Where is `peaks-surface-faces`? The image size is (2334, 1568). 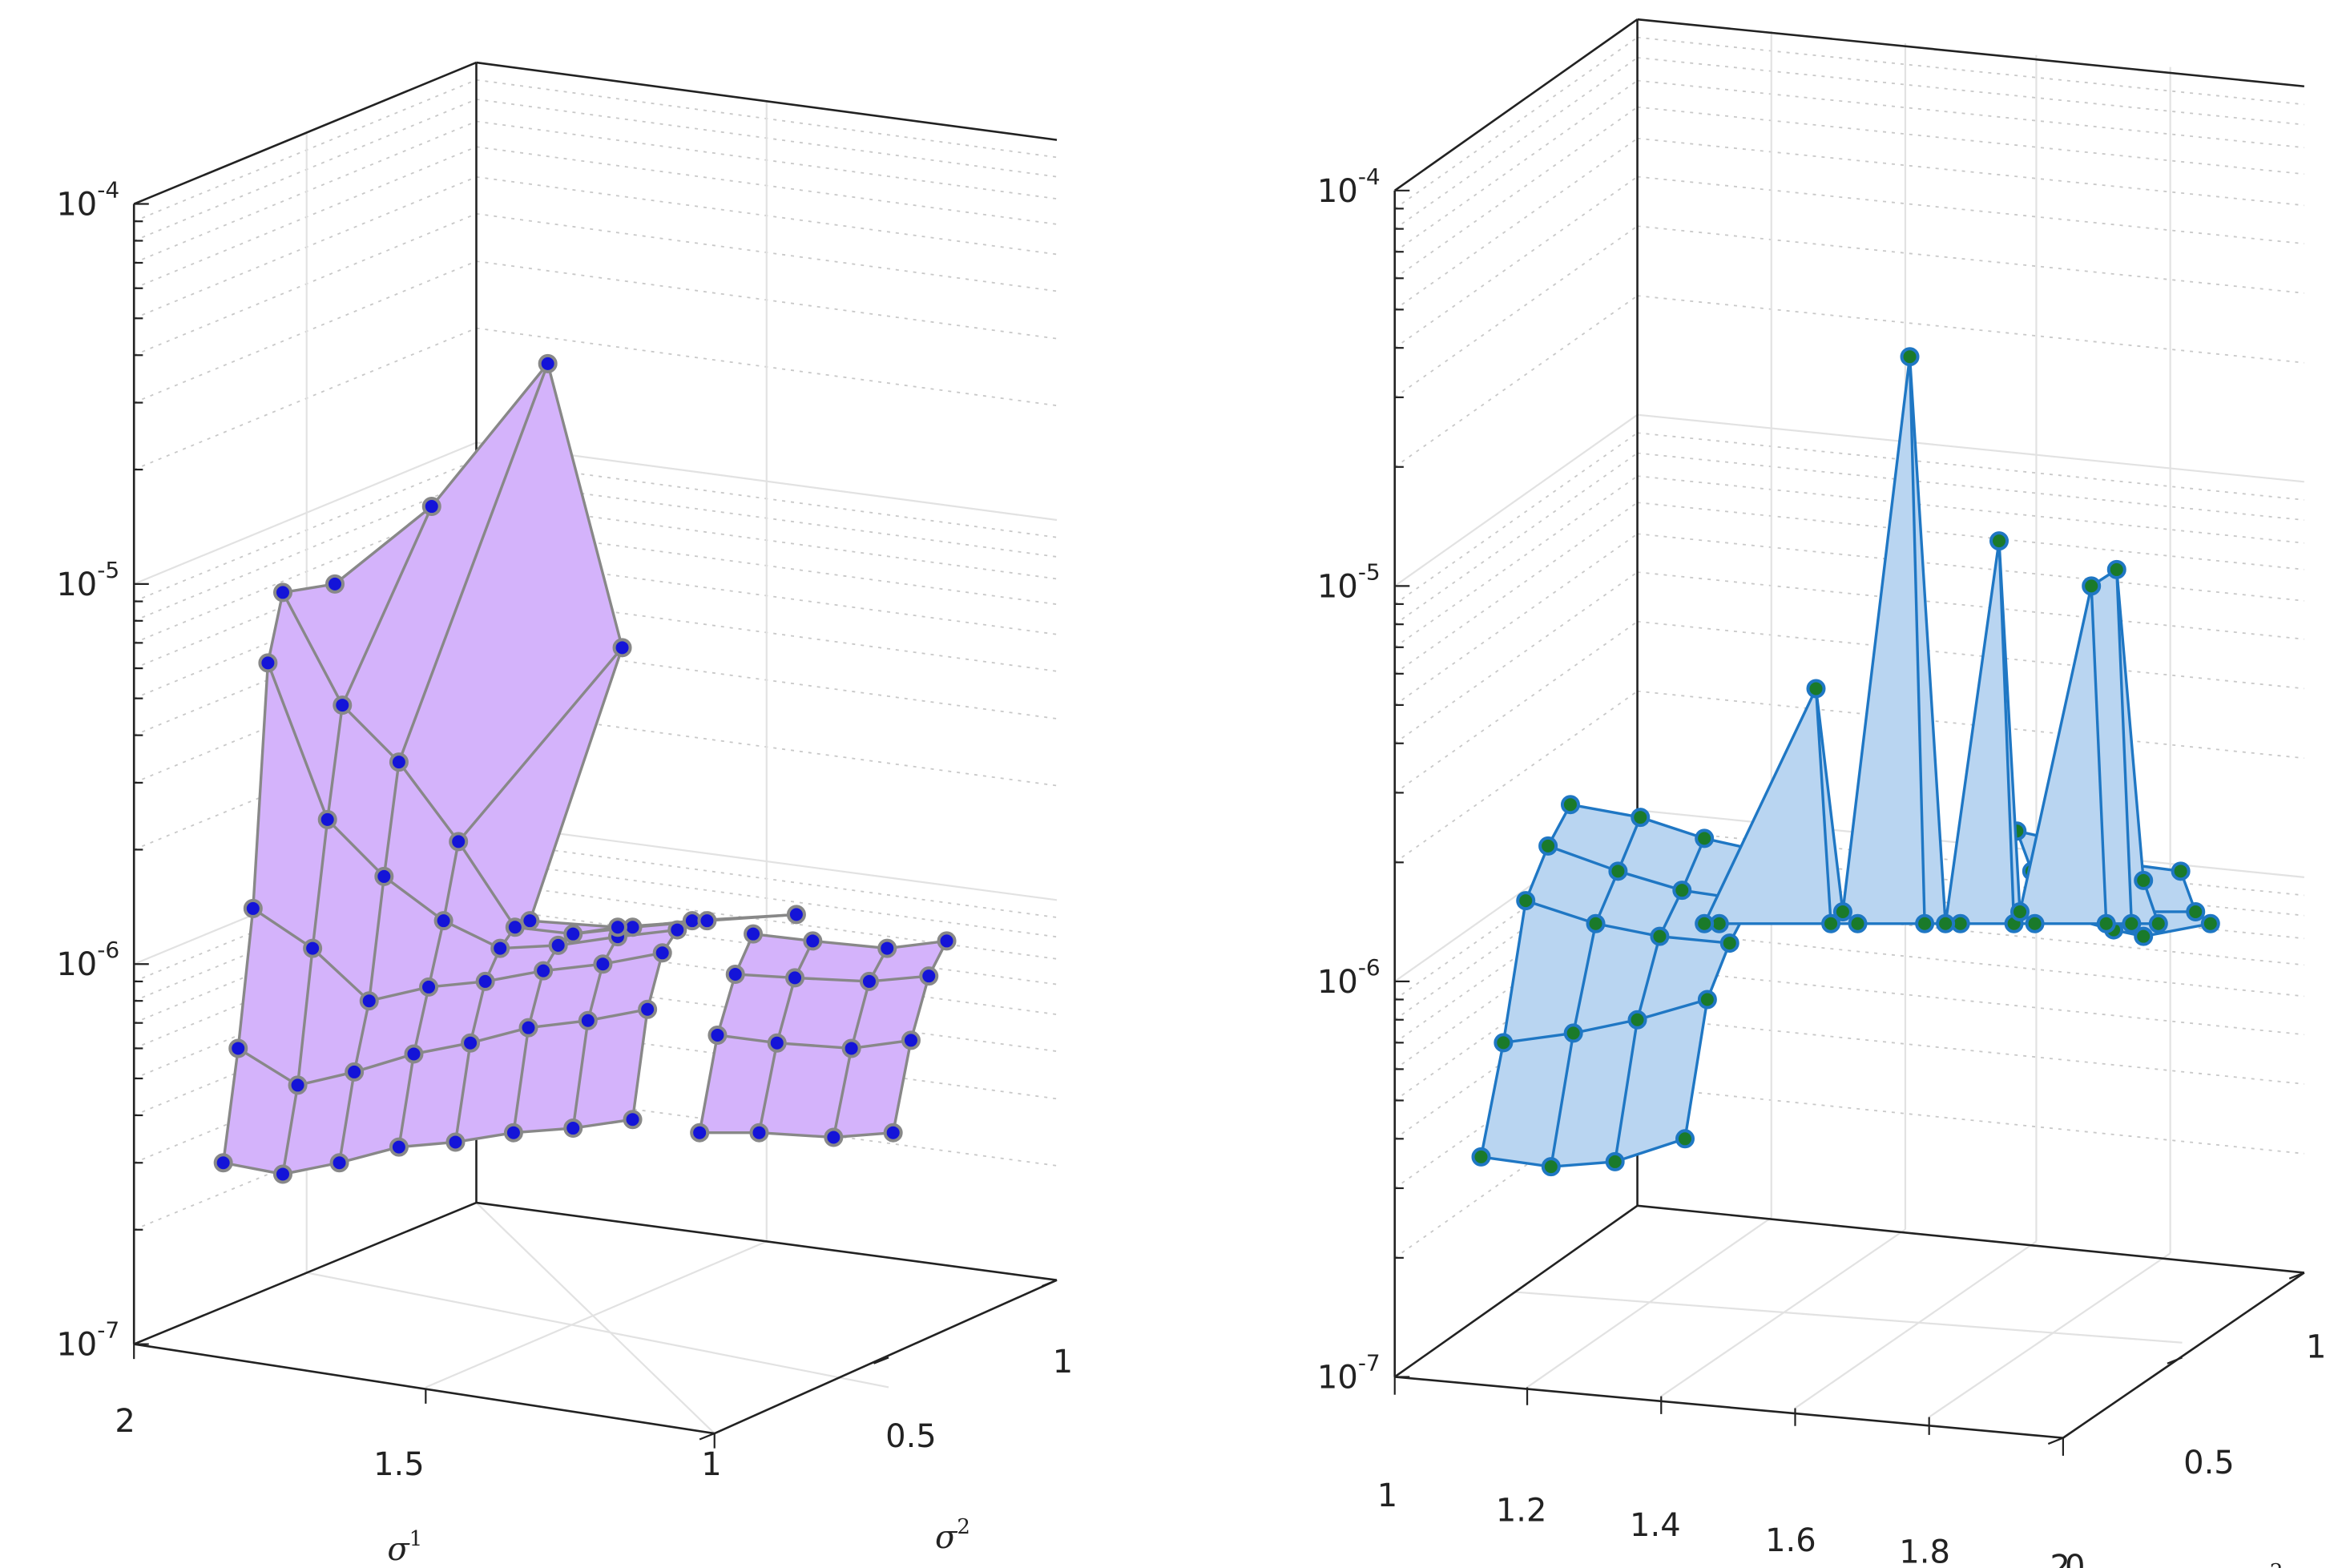 peaks-surface-faces is located at coordinates (1931, 641).